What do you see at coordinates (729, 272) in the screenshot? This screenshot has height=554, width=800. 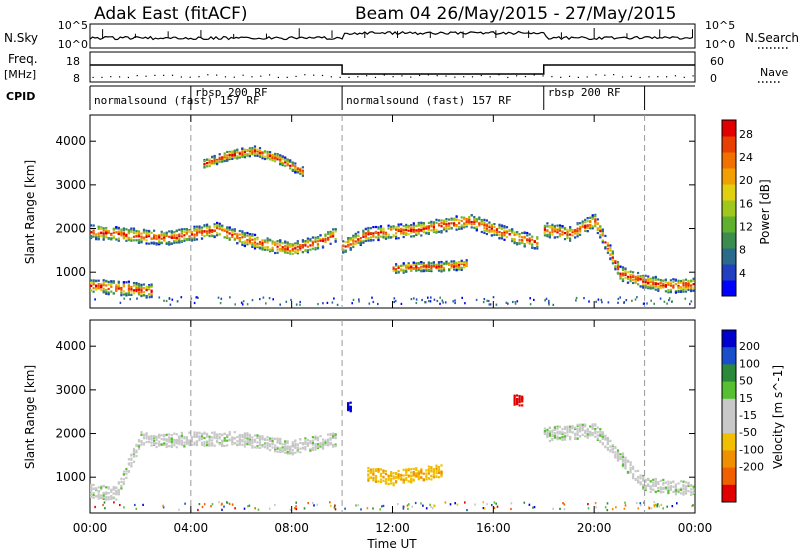 I see `power-colorbar-swatch` at bounding box center [729, 272].